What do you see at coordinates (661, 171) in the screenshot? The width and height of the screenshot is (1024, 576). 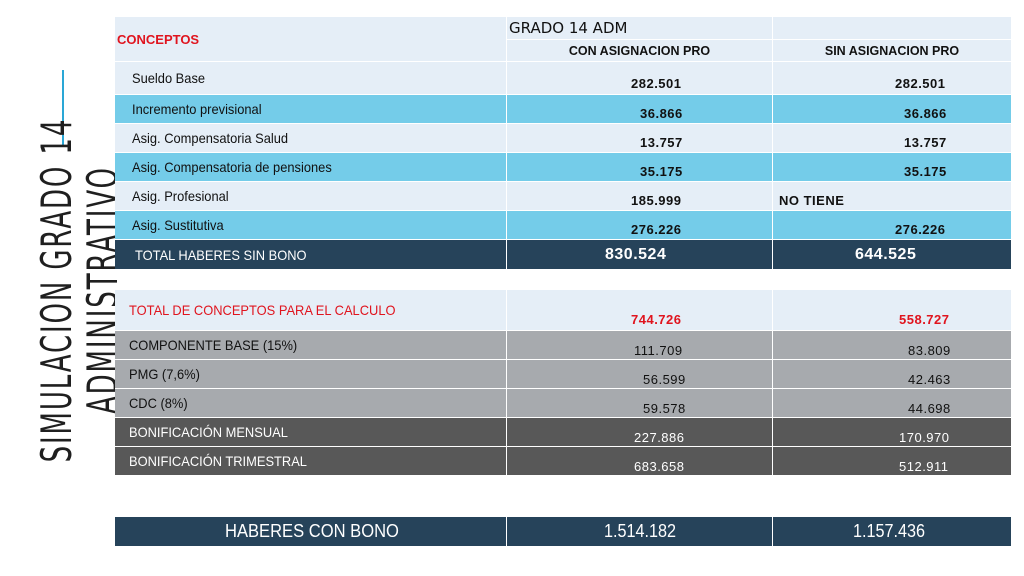 I see `row-value-con: 35.175` at bounding box center [661, 171].